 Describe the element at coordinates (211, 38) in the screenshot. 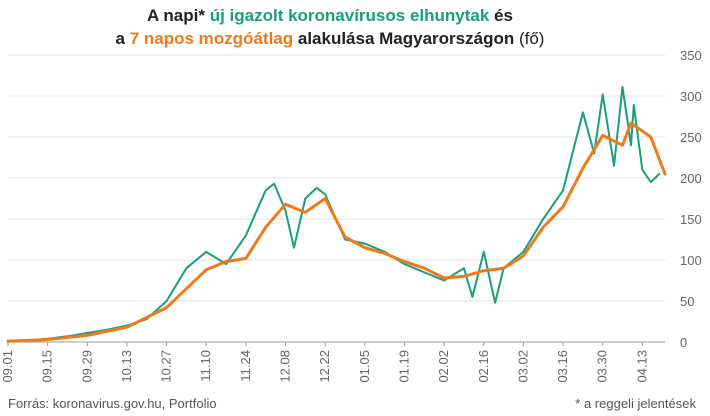

I see `title-highlight-average: 7 napos mozgóátlag` at that location.